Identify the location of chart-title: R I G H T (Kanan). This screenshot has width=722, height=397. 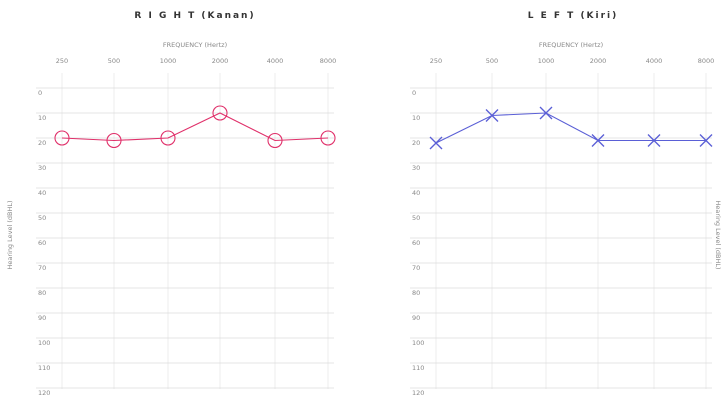
(194, 16).